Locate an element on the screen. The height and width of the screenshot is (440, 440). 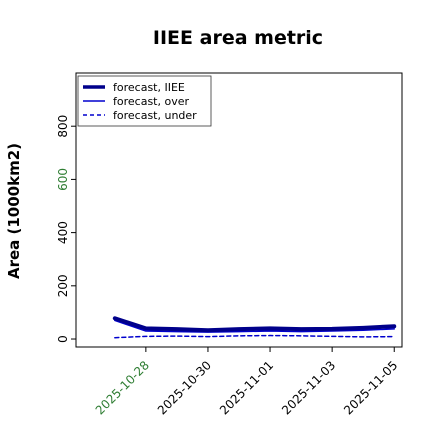
series-layer is located at coordinates (254, 327).